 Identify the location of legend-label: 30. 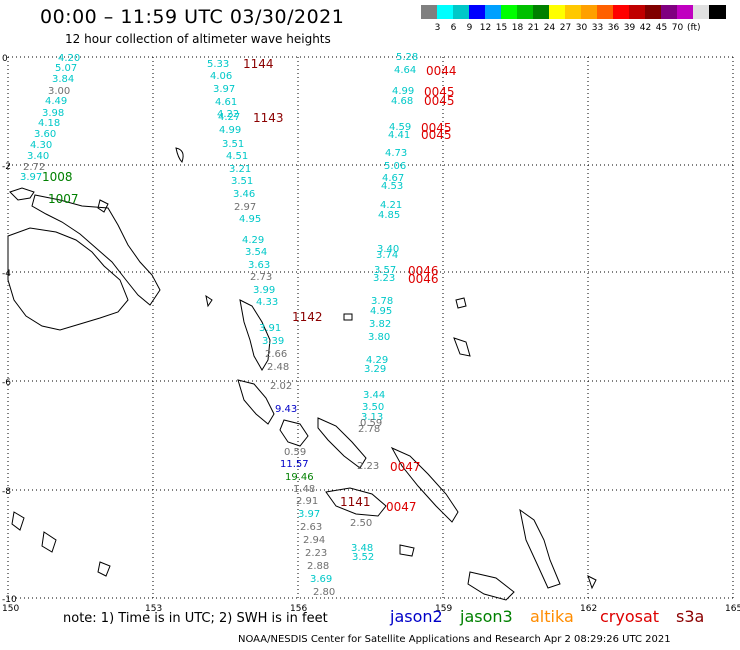
(581, 28).